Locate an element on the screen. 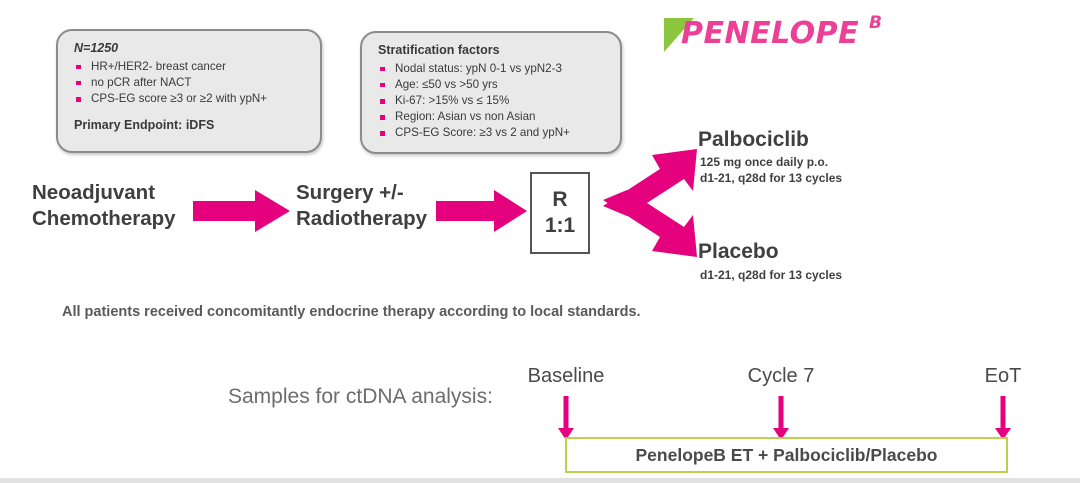  flow-step-line2: Chemotherapy is located at coordinates (104, 218).